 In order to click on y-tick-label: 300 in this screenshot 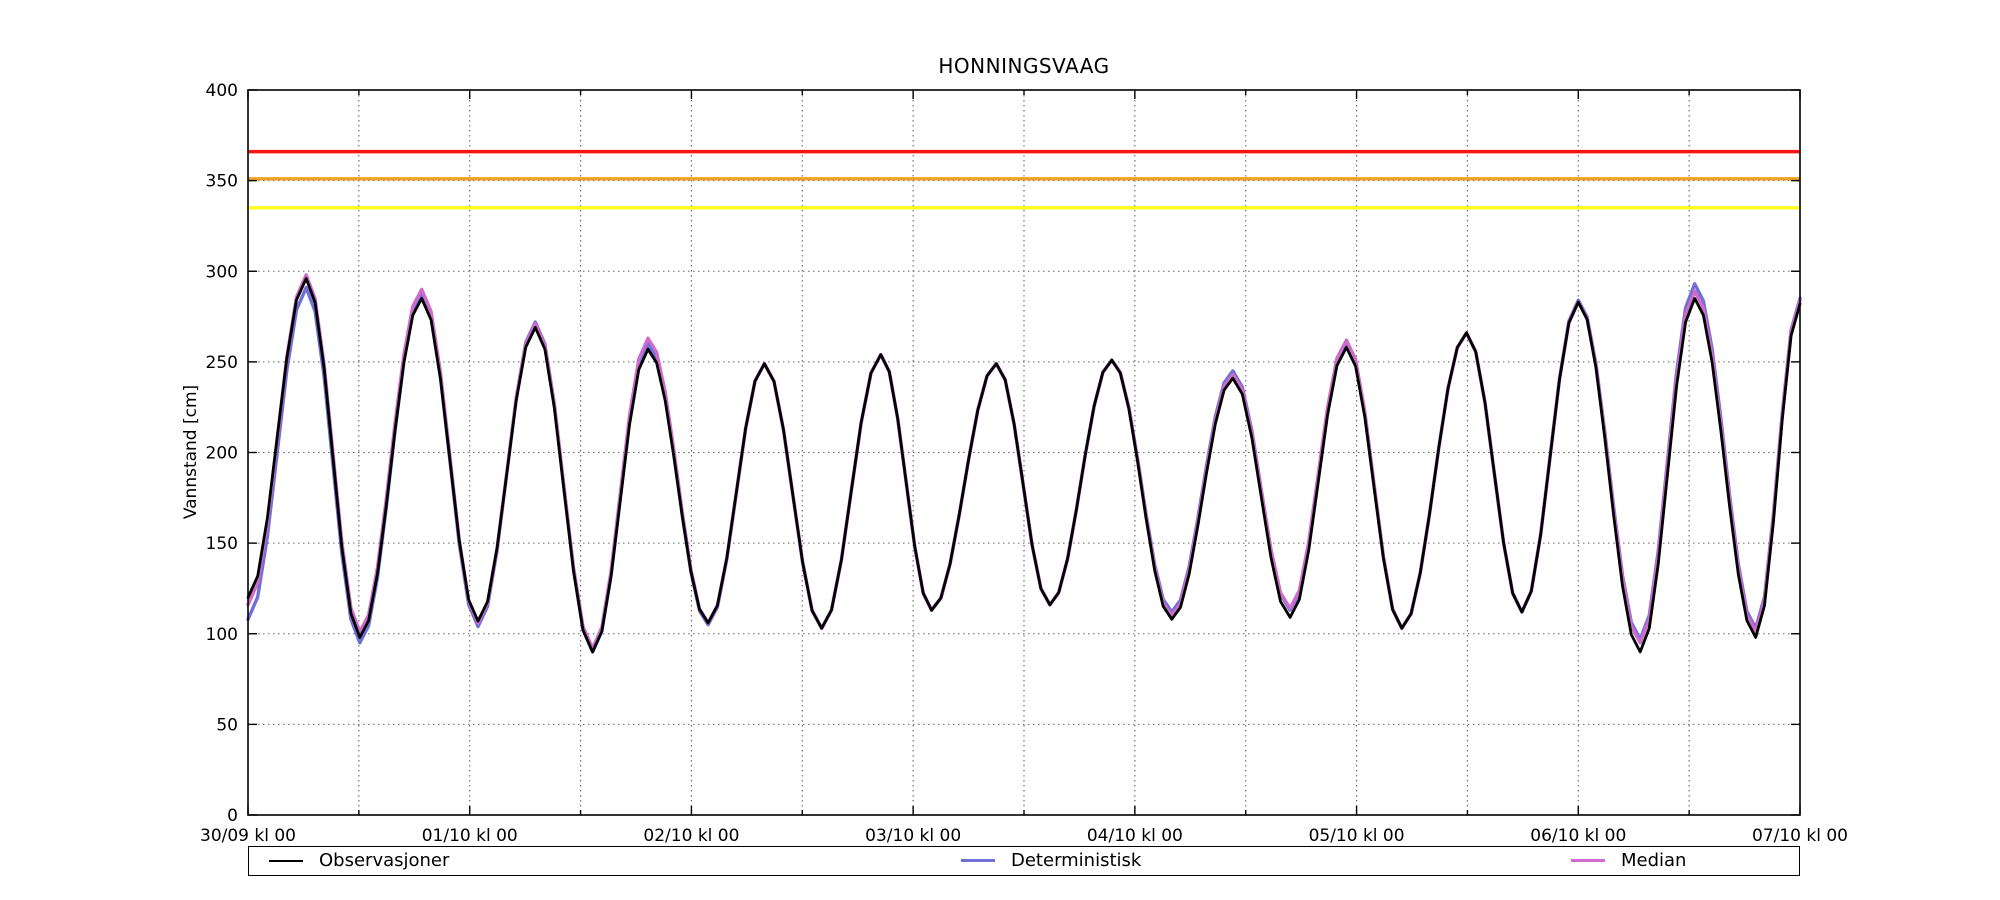, I will do `click(222, 272)`.